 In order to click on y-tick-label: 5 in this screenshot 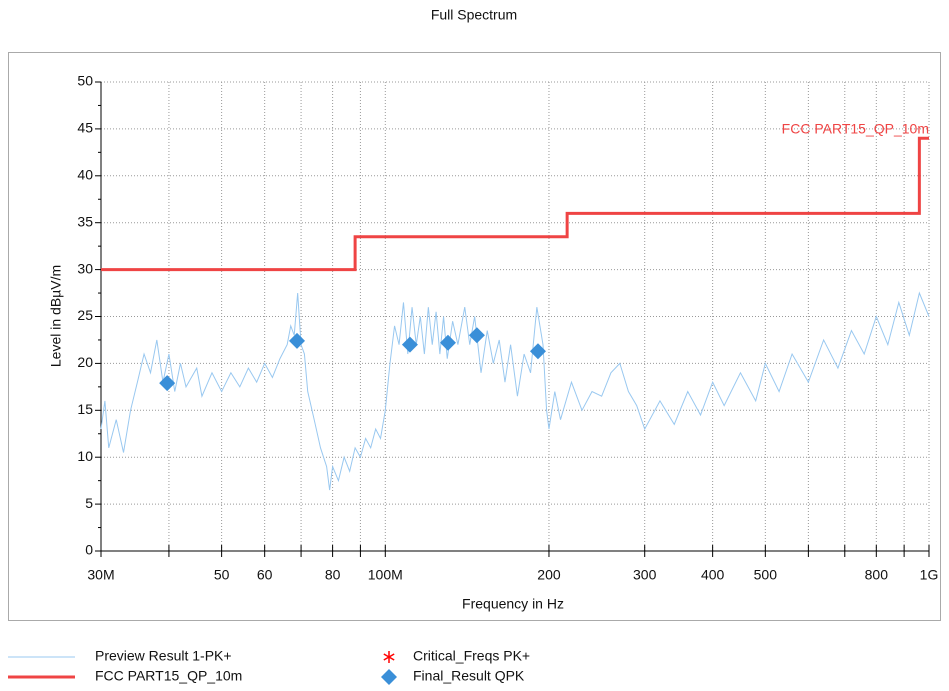, I will do `click(89, 503)`.